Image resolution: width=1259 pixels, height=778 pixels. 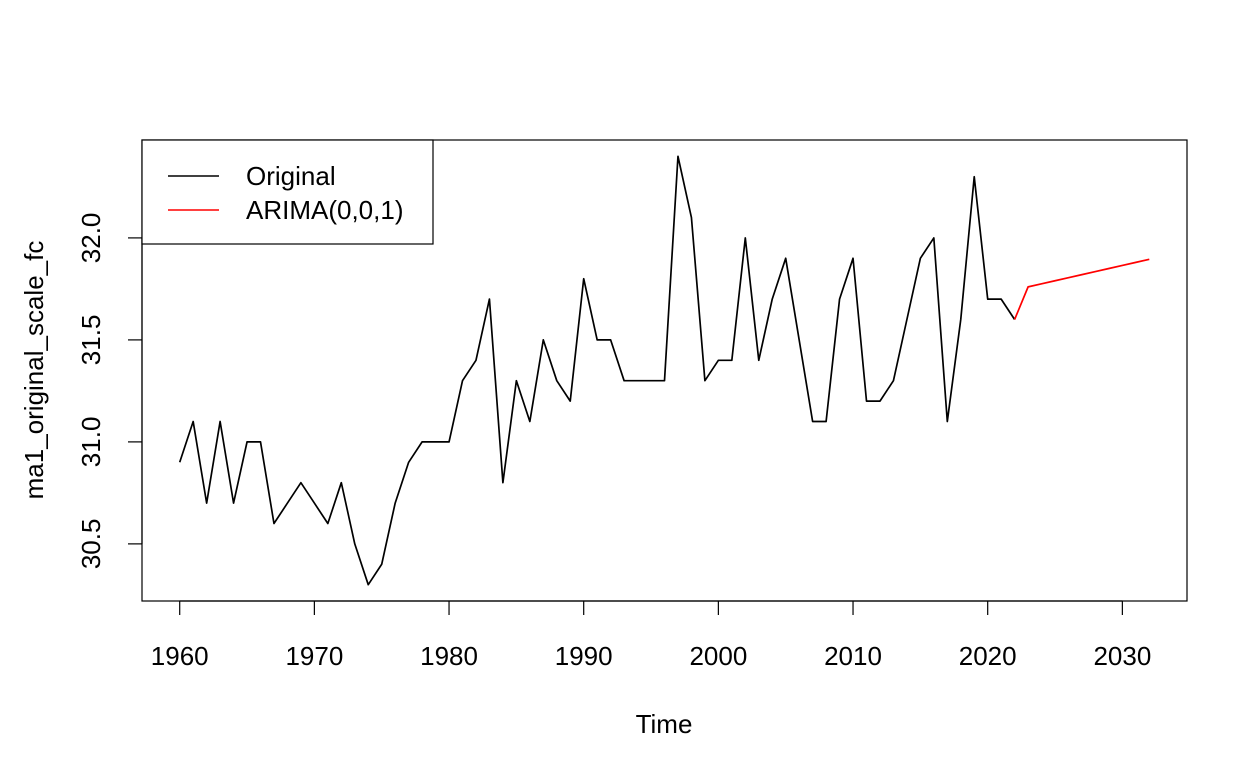 What do you see at coordinates (664, 724) in the screenshot?
I see `x-axis-label: Time` at bounding box center [664, 724].